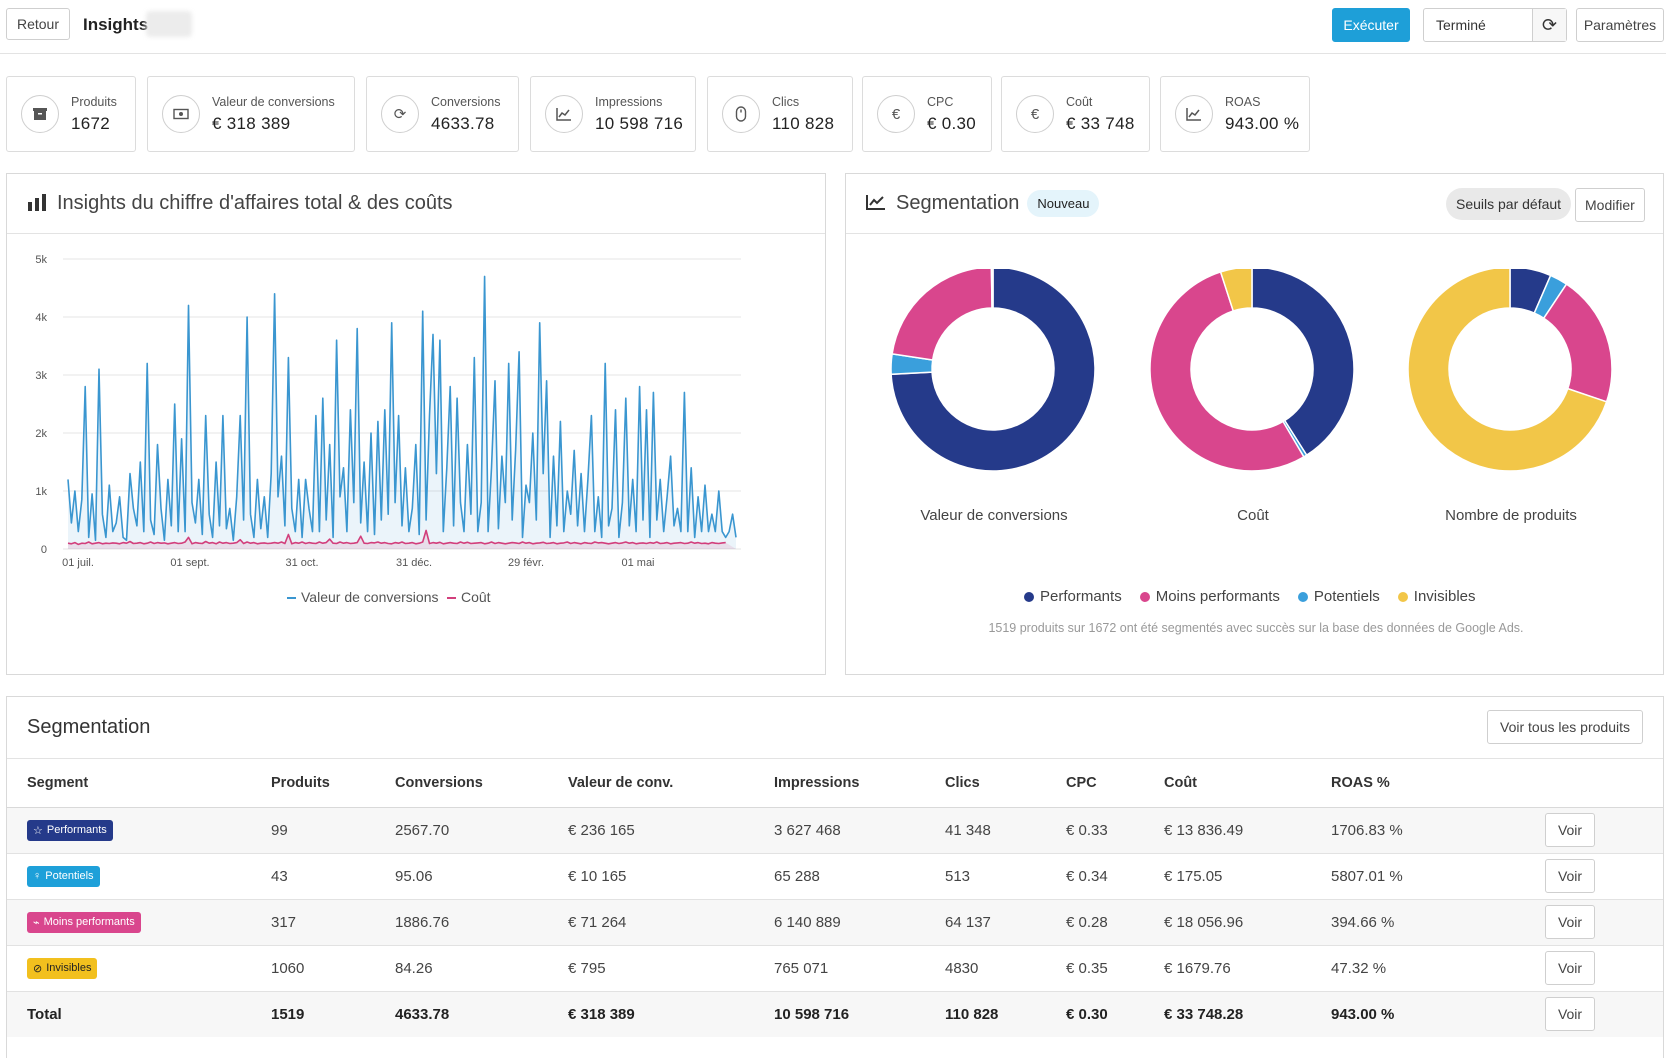  I want to click on kpi-label: Coût, so click(1079, 101).